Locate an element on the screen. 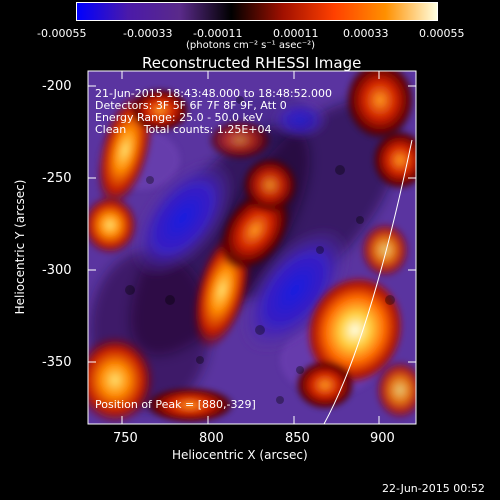 The width and height of the screenshot is (500, 500). solar-limb-line is located at coordinates (368, 282).